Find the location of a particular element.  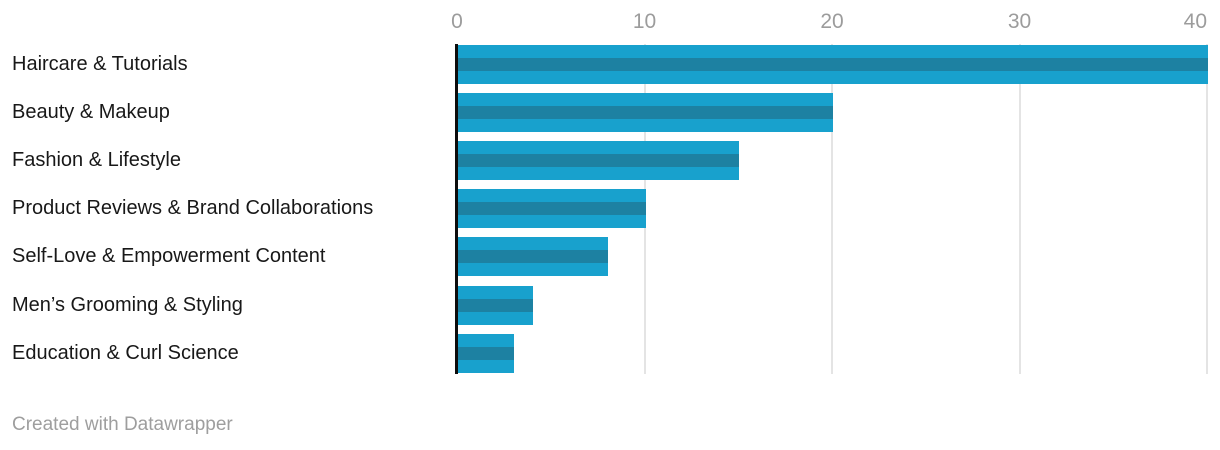

category-label: Product Reviews & Brand Collaborations is located at coordinates (193, 208).